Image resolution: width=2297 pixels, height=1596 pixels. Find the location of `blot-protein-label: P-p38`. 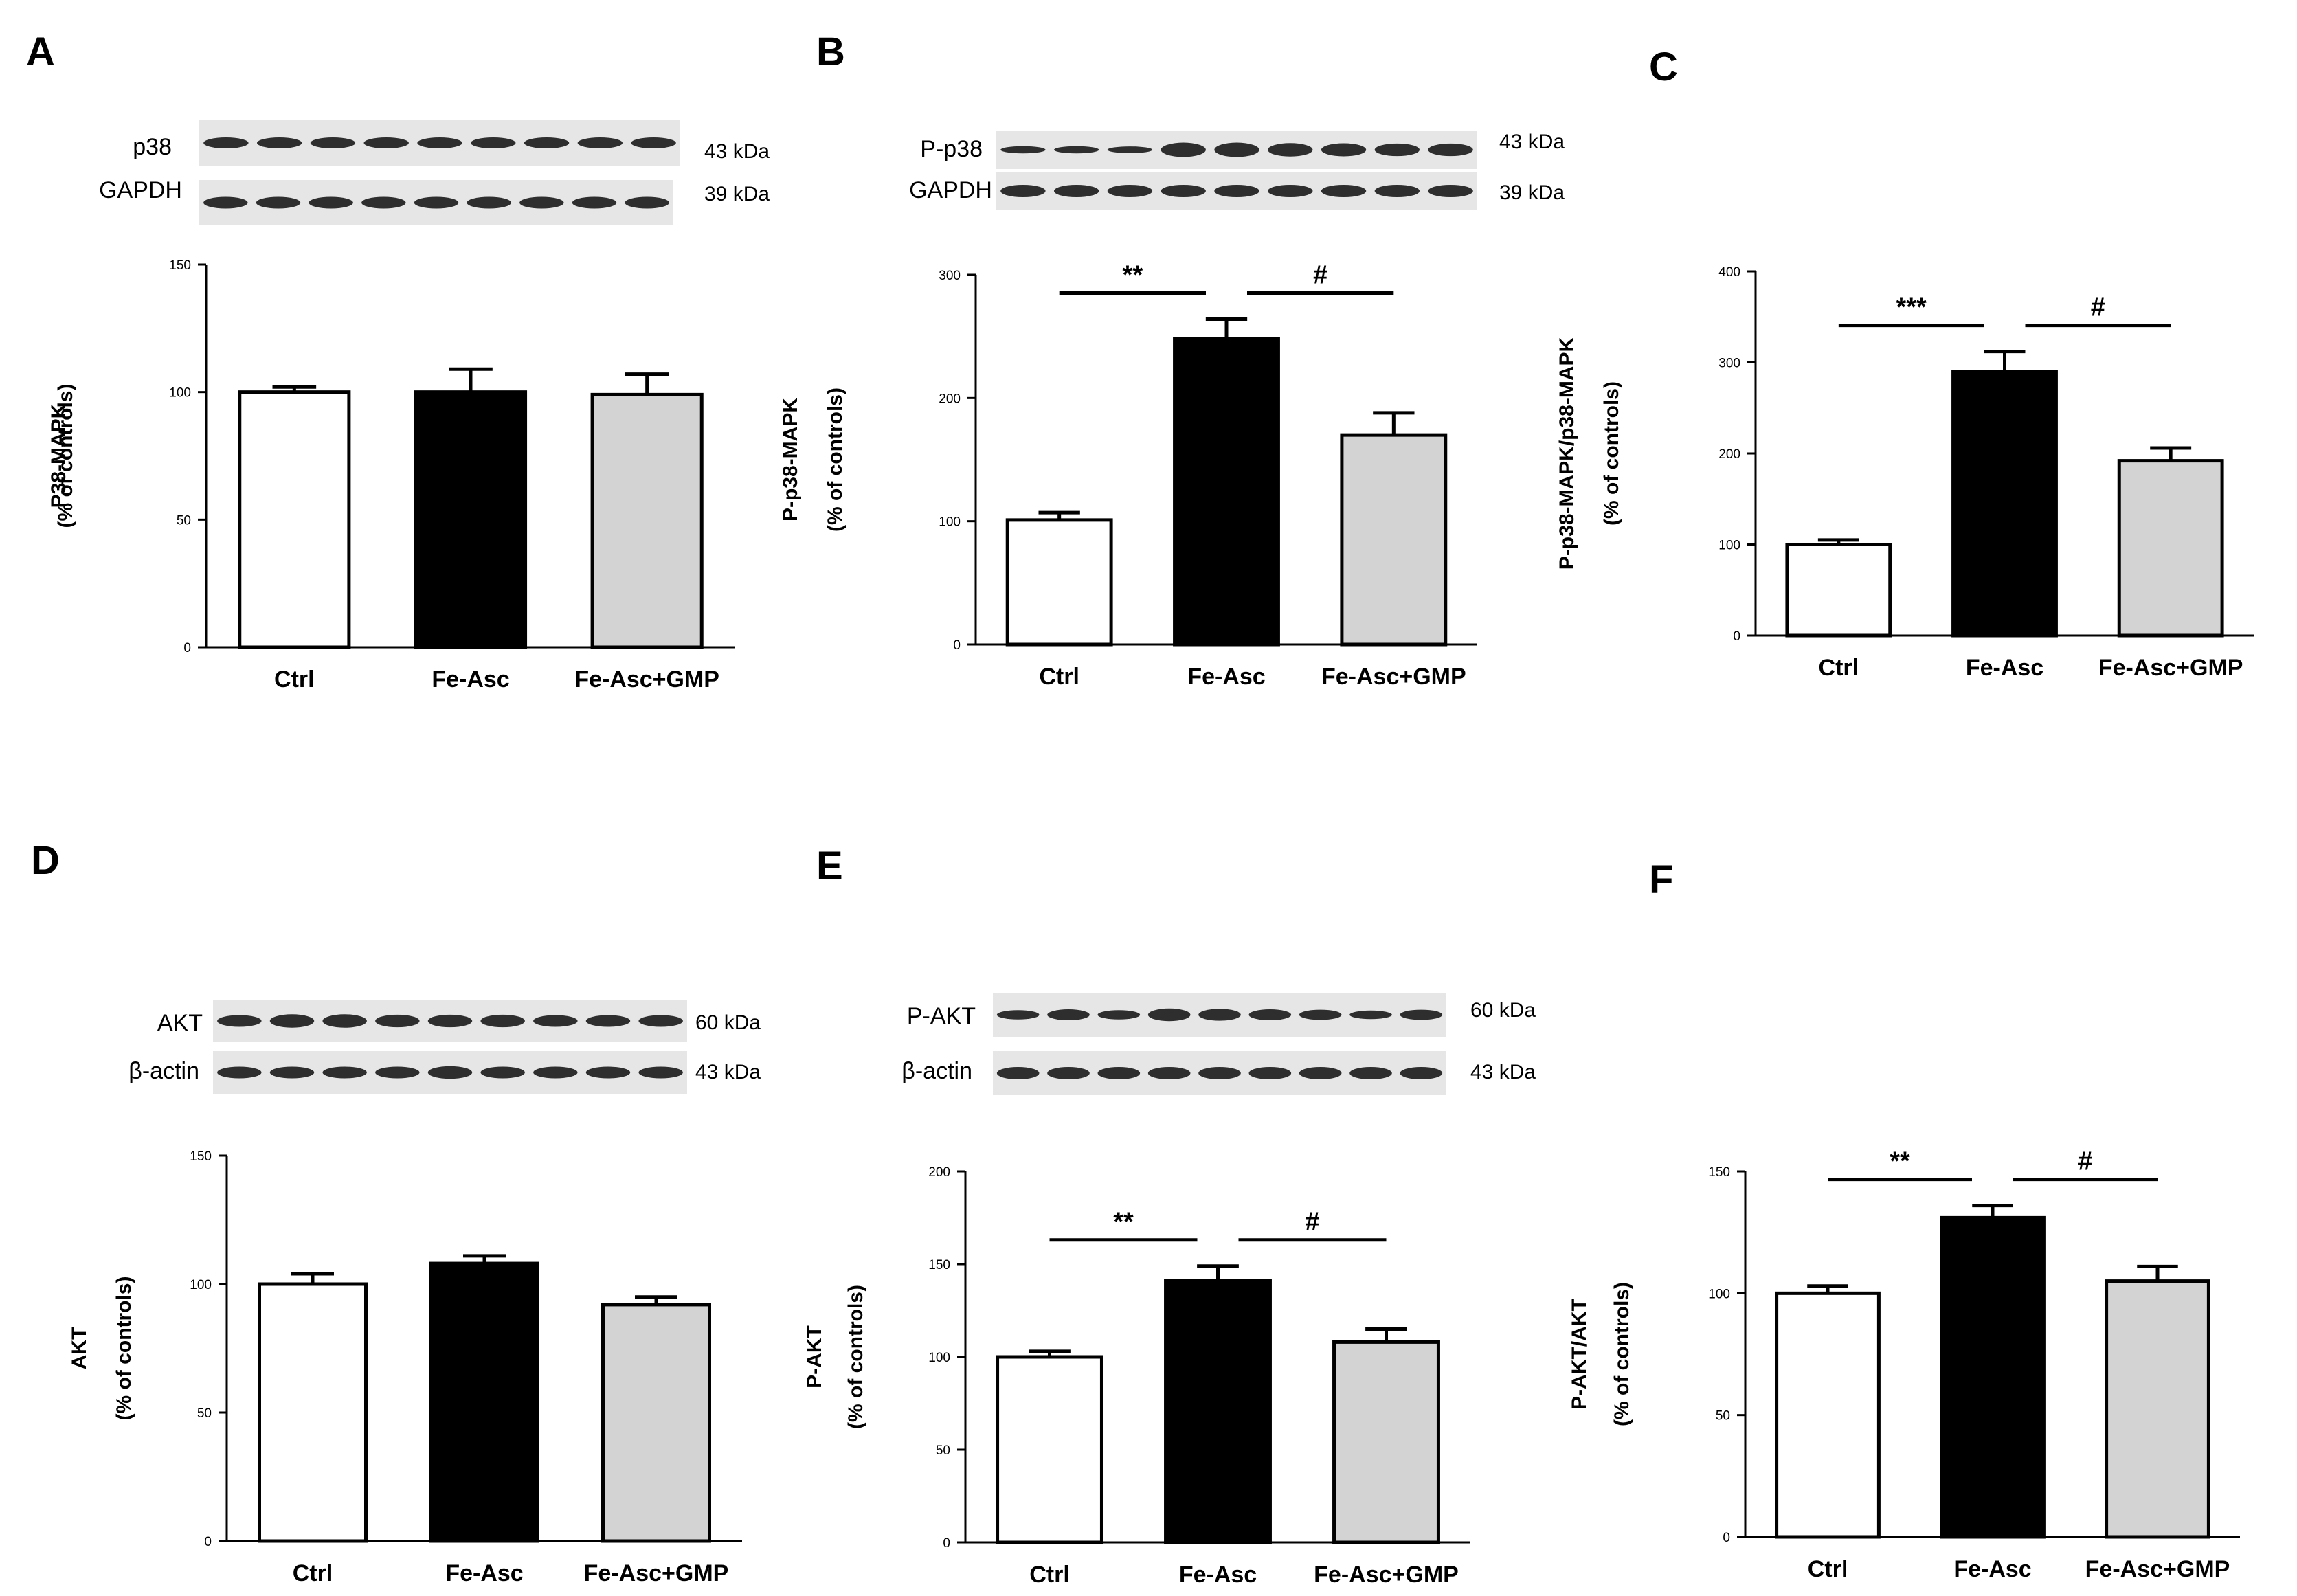

blot-protein-label: P-p38 is located at coordinates (952, 149).